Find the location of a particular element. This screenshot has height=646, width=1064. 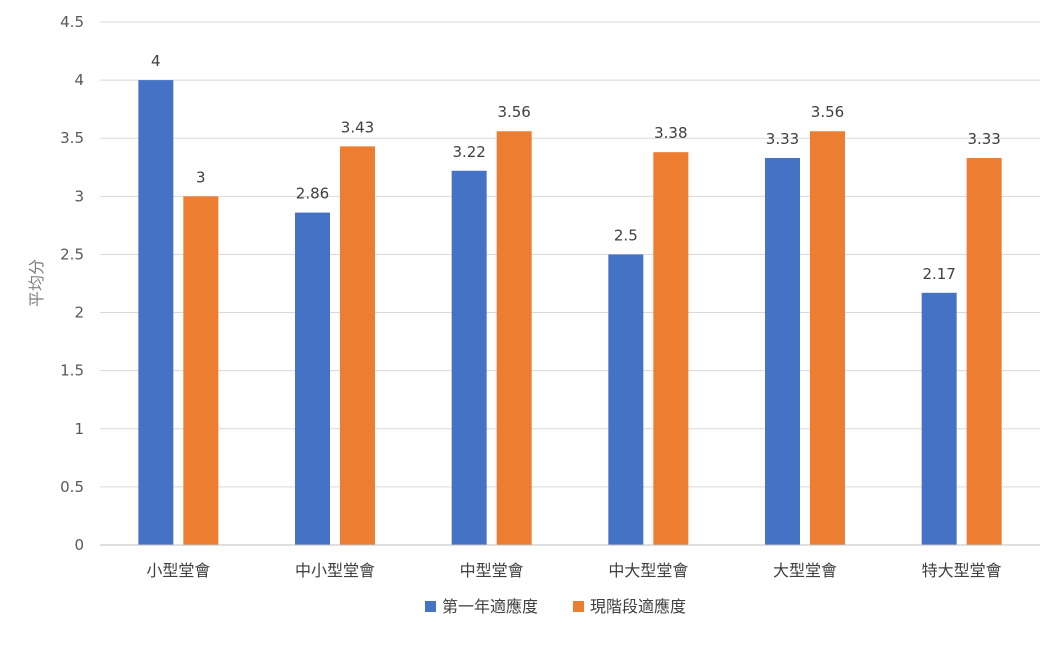

data-label: 2.5 is located at coordinates (626, 235).